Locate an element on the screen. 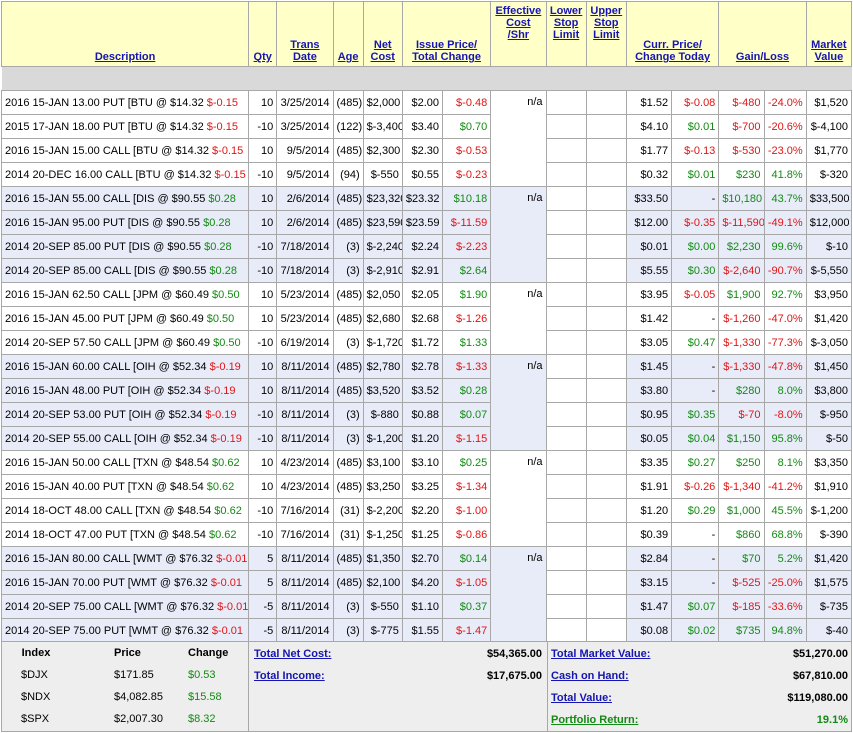 The height and width of the screenshot is (733, 853). gain-loss-pct-cell: -41.2% is located at coordinates (785, 486).